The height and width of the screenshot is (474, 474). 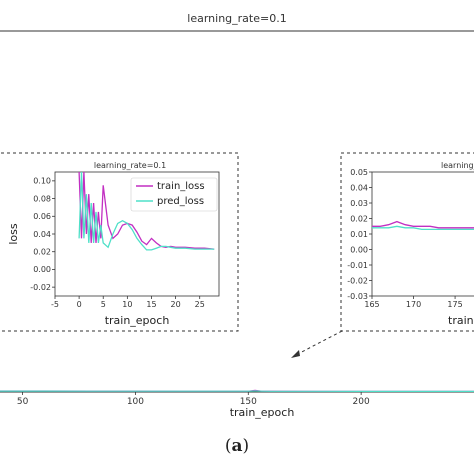 What do you see at coordinates (359, 172) in the screenshot?
I see `y-tick-label: 0.05` at bounding box center [359, 172].